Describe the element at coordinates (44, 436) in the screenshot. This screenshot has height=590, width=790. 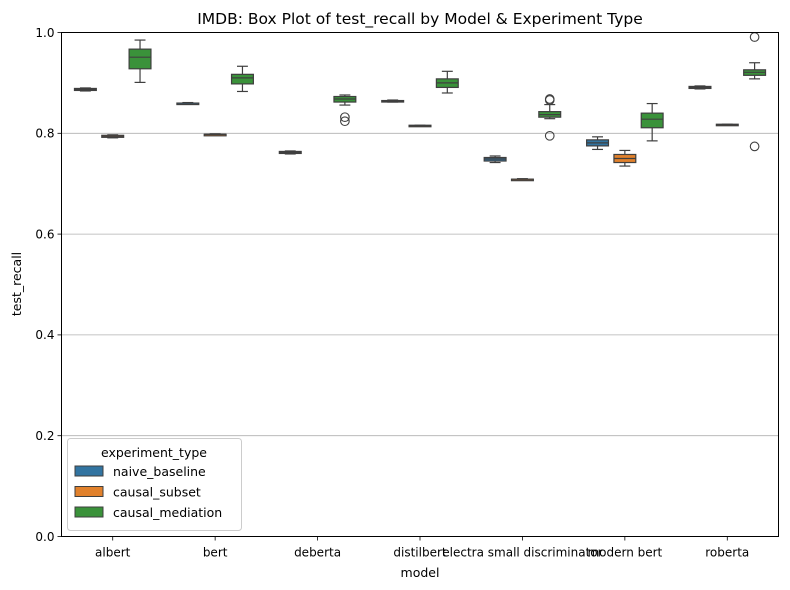
I see `y-tick-label: 0.2` at that location.